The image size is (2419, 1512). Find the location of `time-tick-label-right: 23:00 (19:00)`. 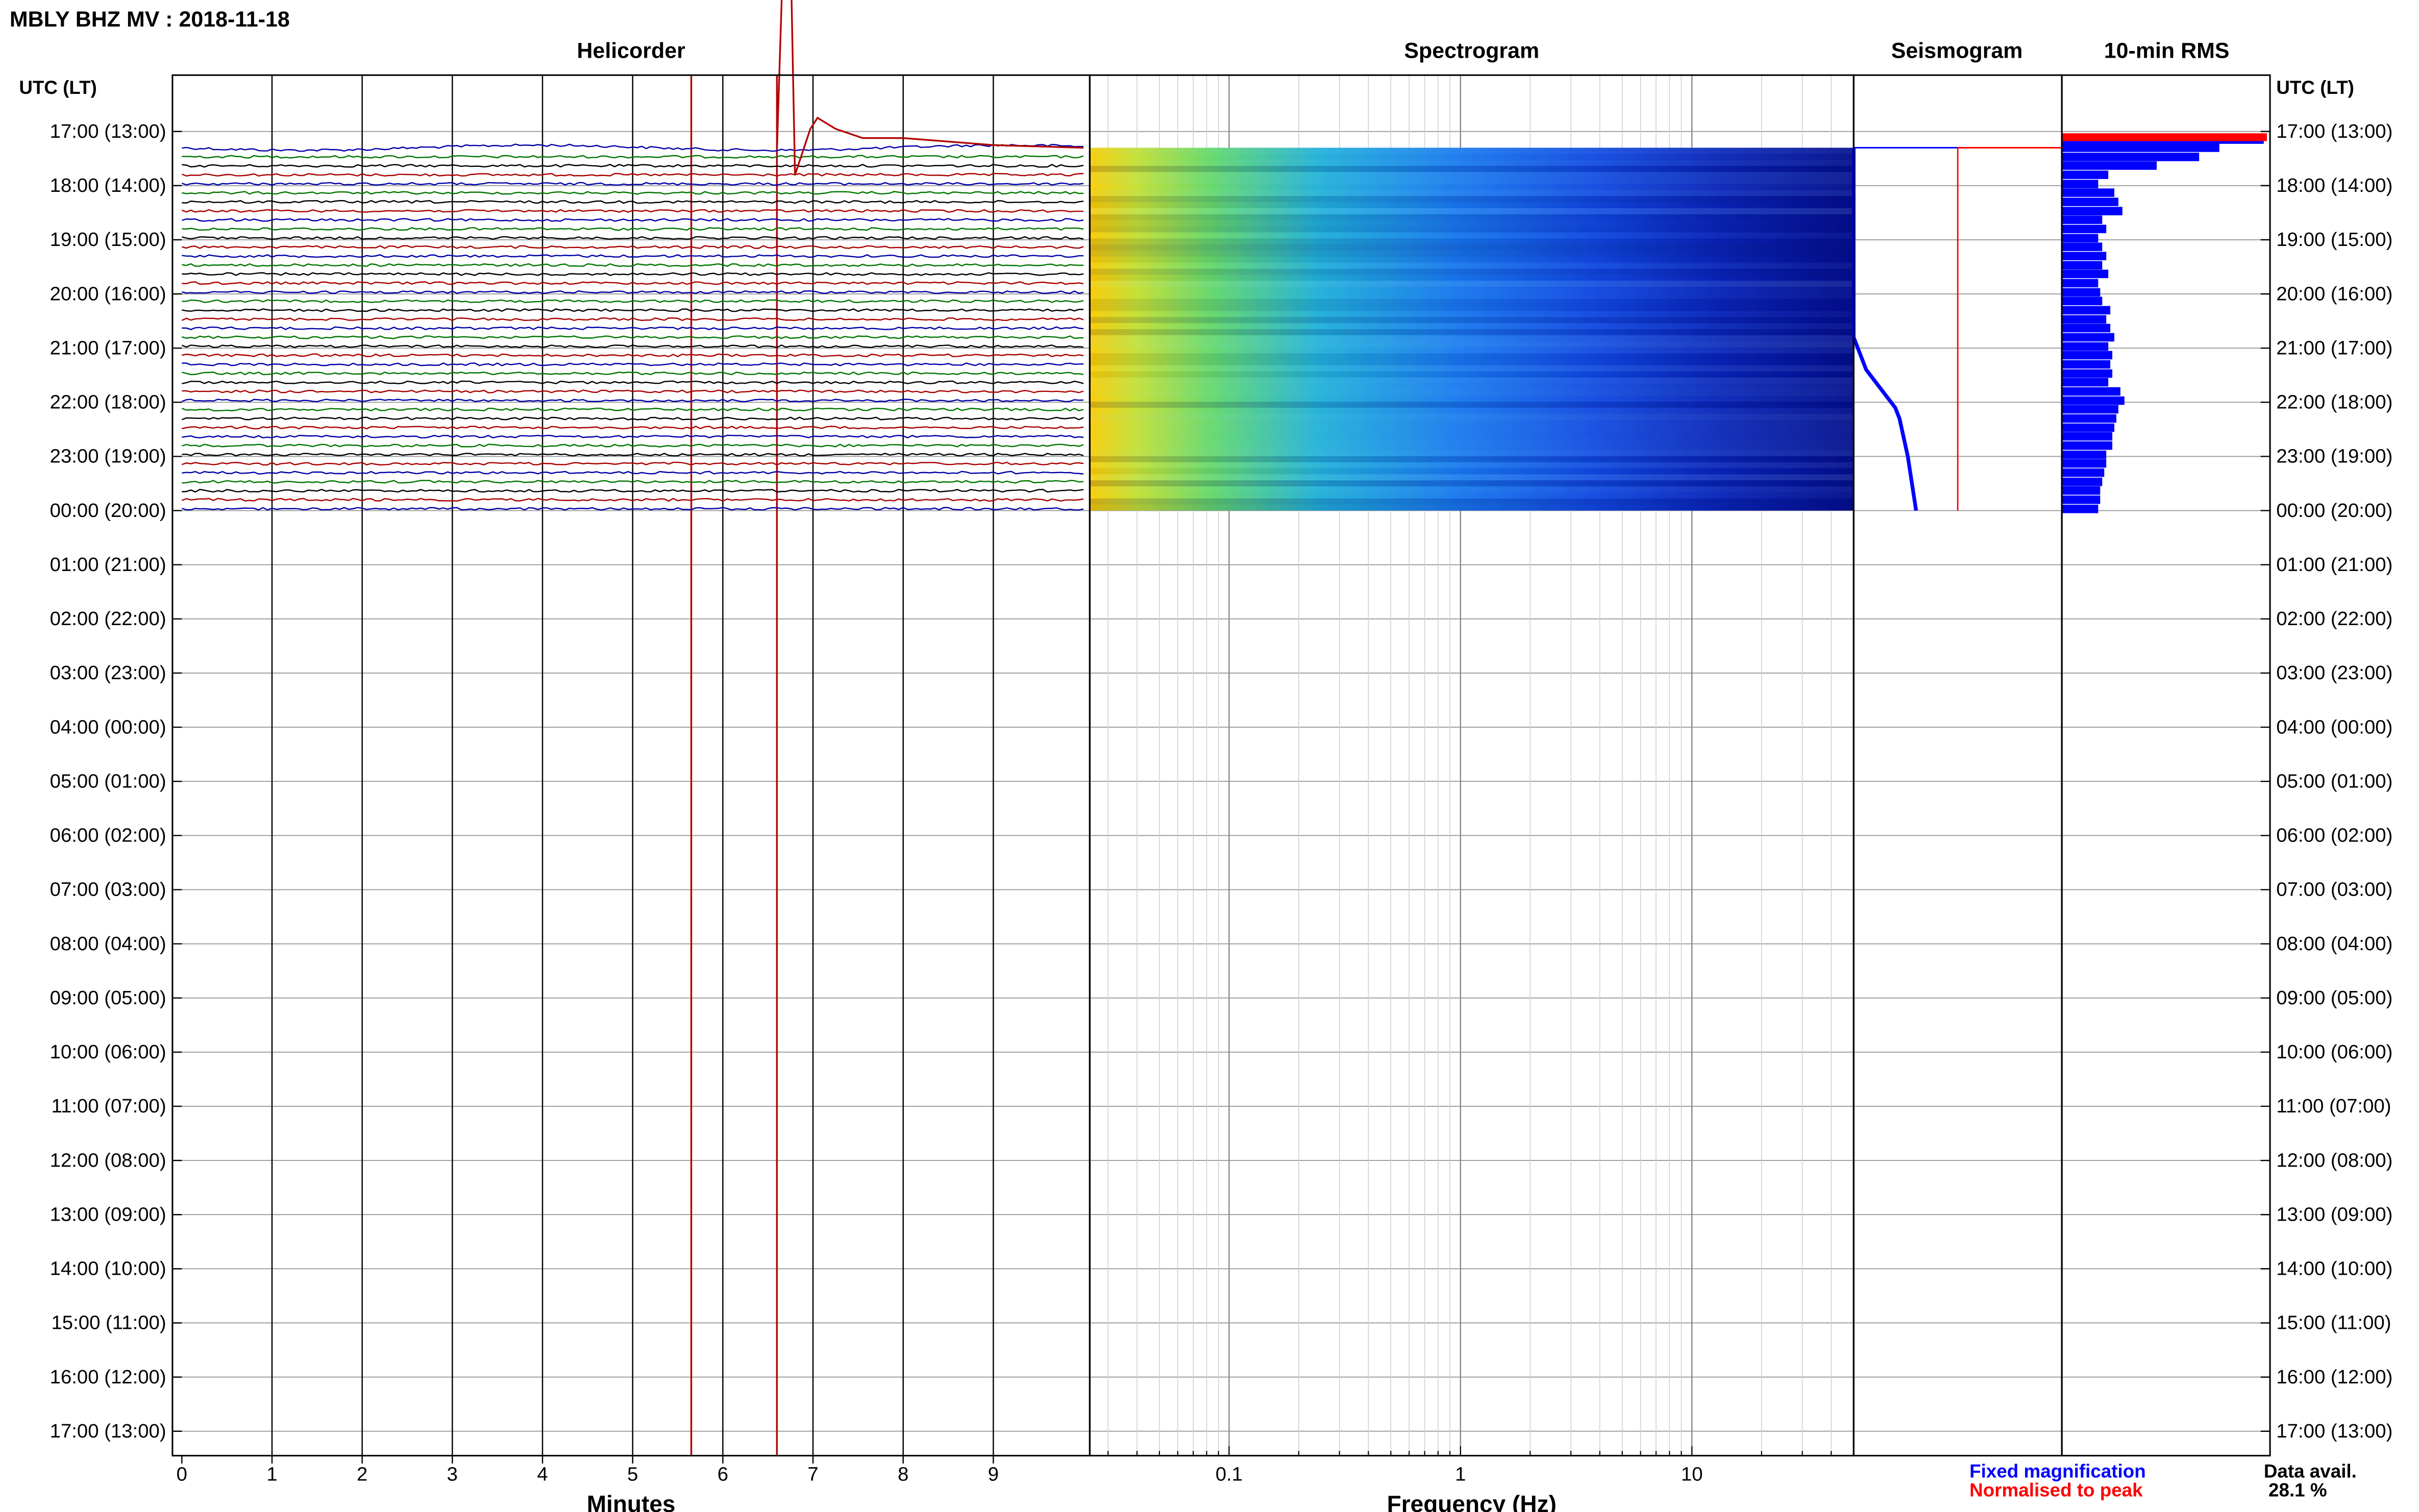

time-tick-label-right: 23:00 (19:00) is located at coordinates (2334, 456).